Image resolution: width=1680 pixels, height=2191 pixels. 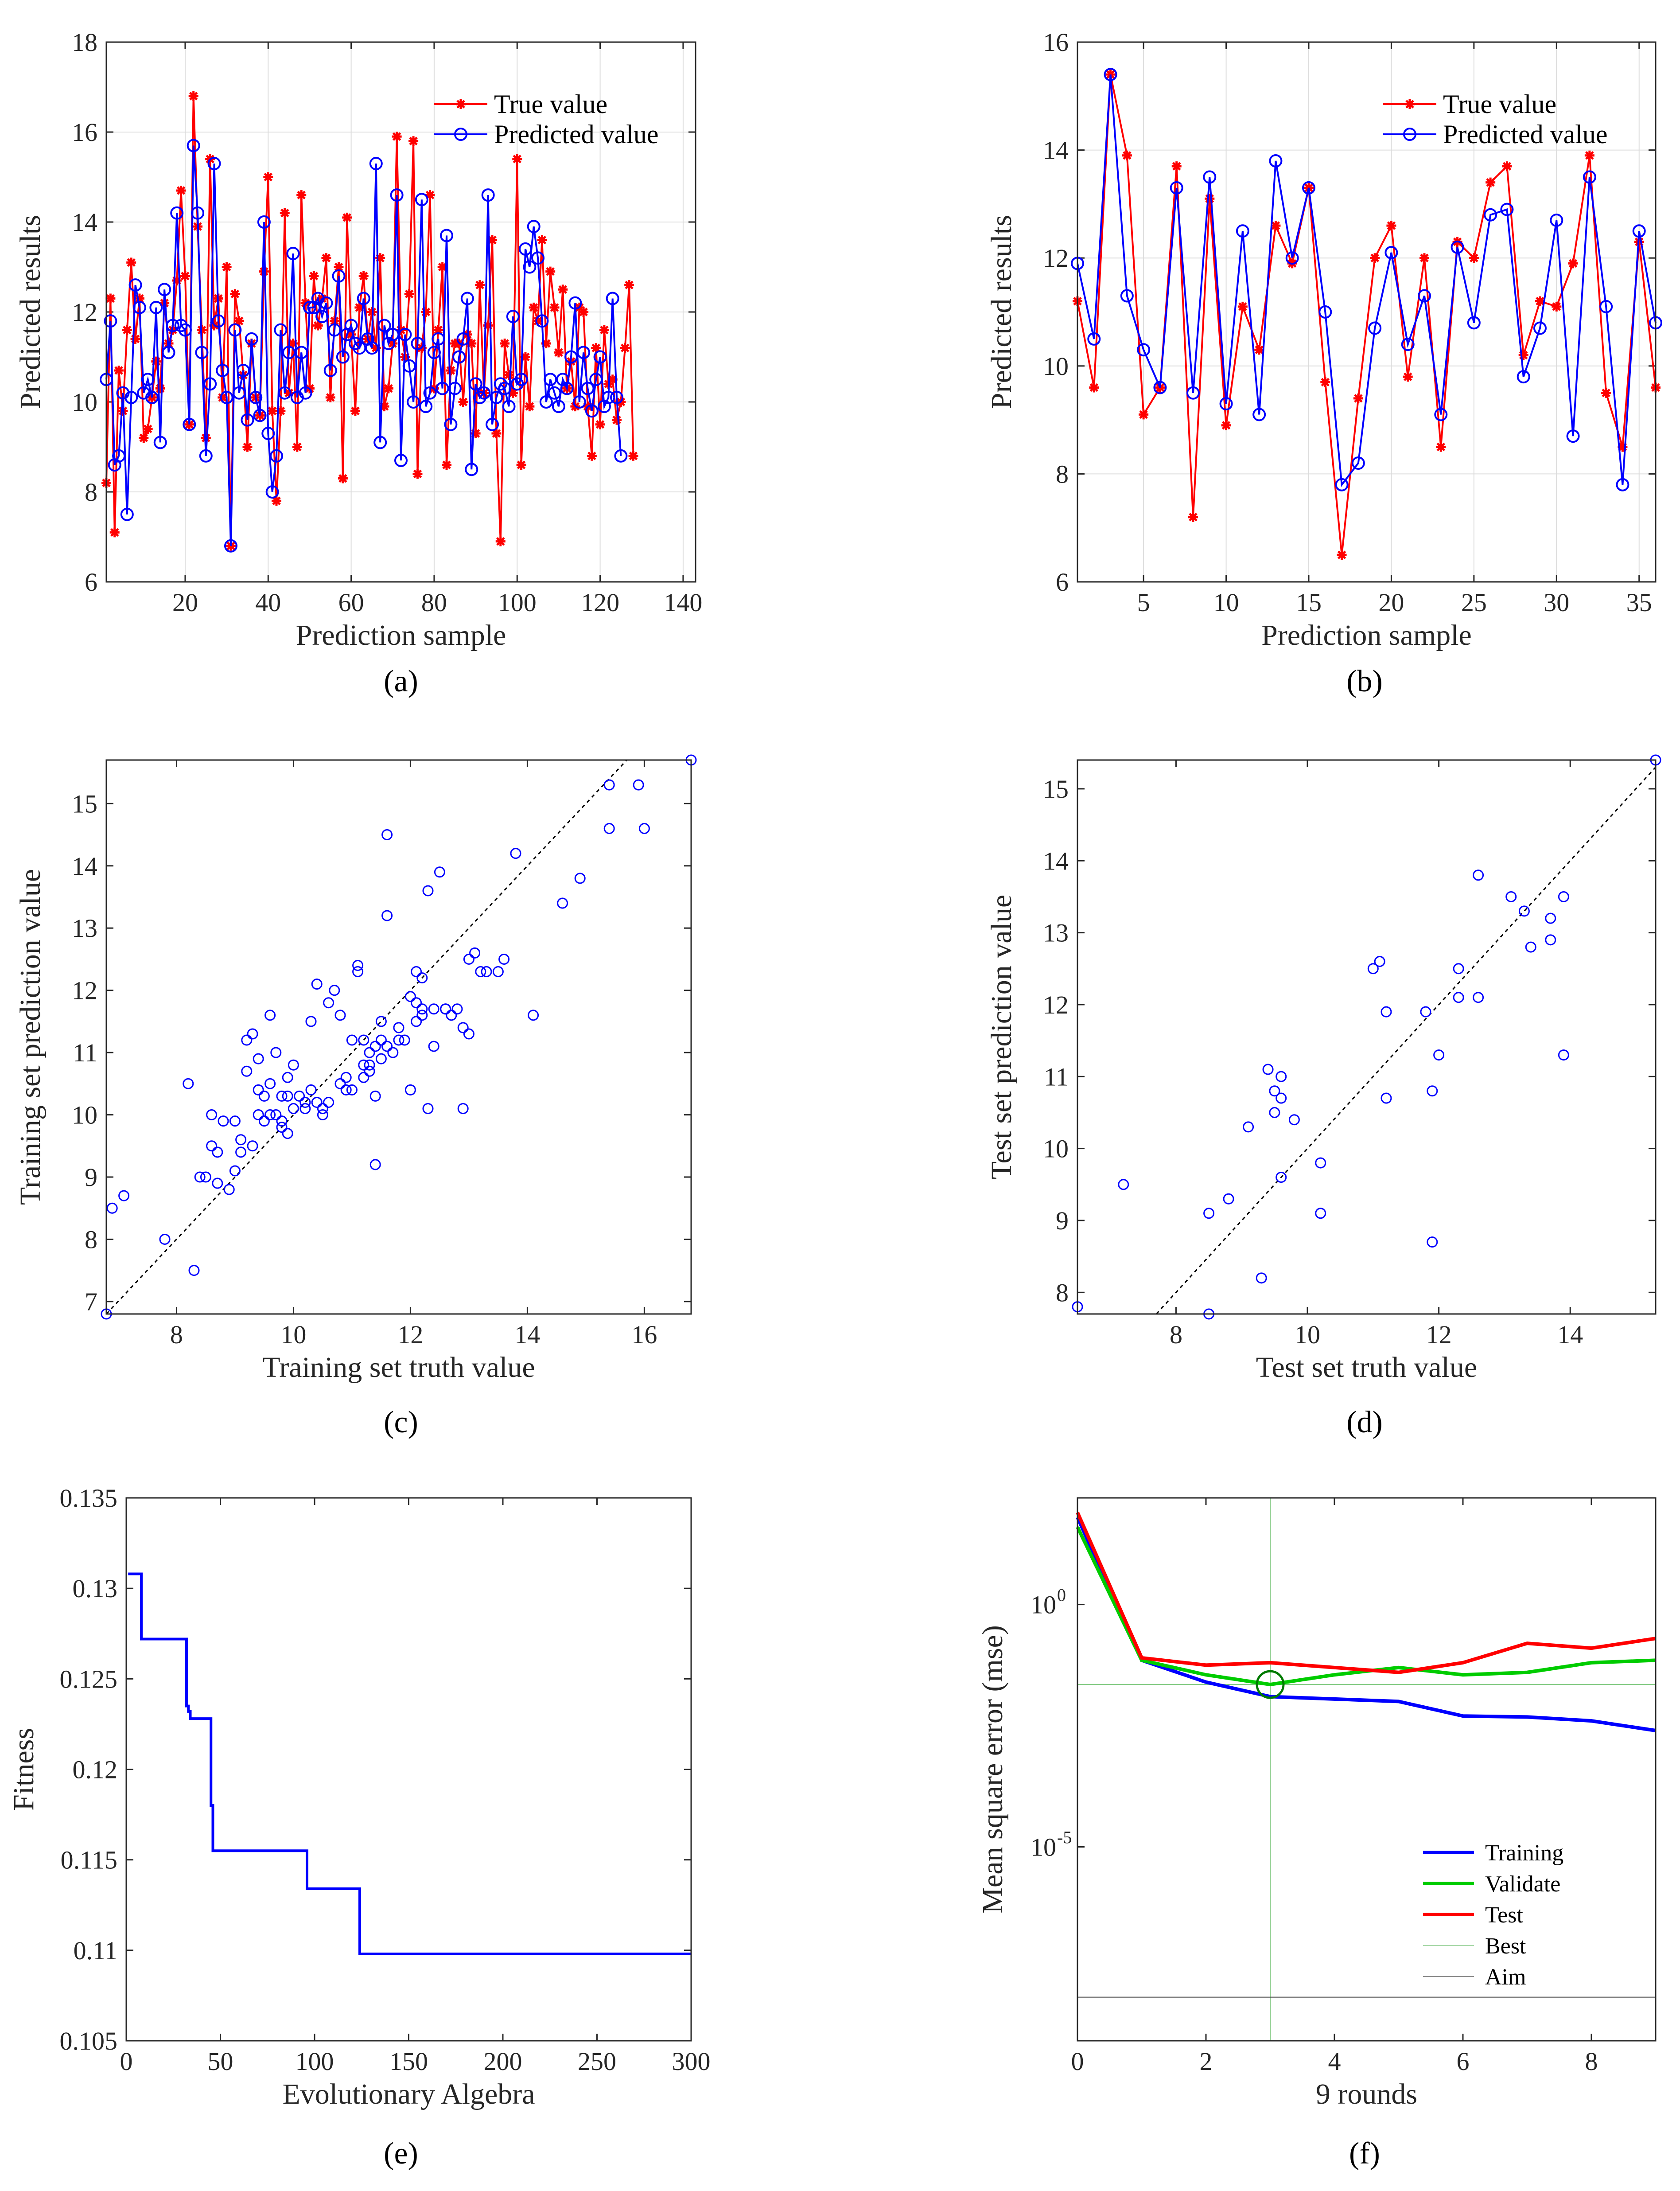 What do you see at coordinates (91, 1239) in the screenshot?
I see `panel-c-ytick-label: 8` at bounding box center [91, 1239].